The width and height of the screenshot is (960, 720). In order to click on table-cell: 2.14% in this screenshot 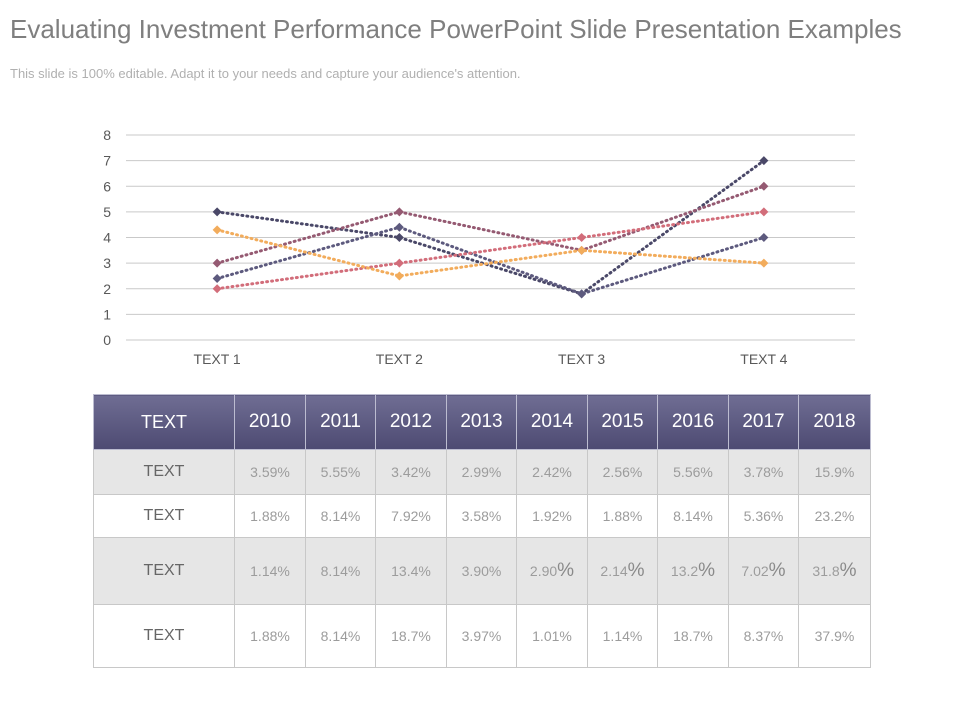, I will do `click(622, 571)`.